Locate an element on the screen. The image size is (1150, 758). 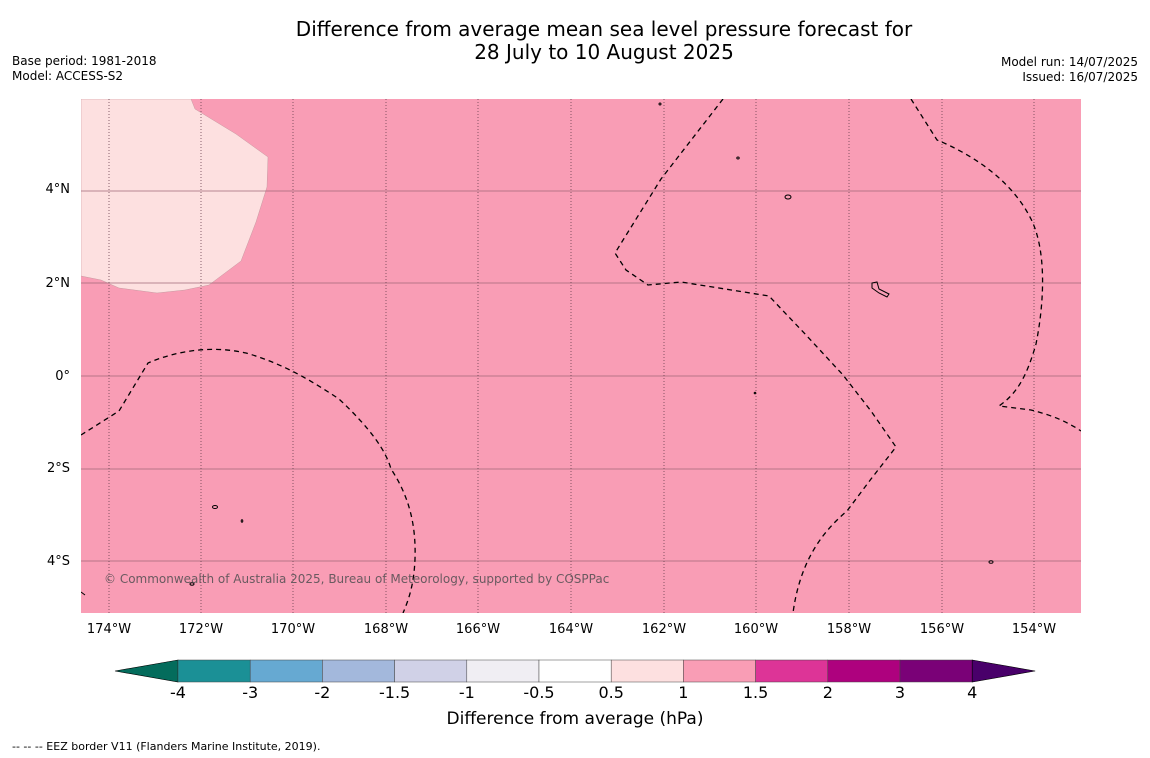
lon-label-164w: 164°W is located at coordinates (571, 629).